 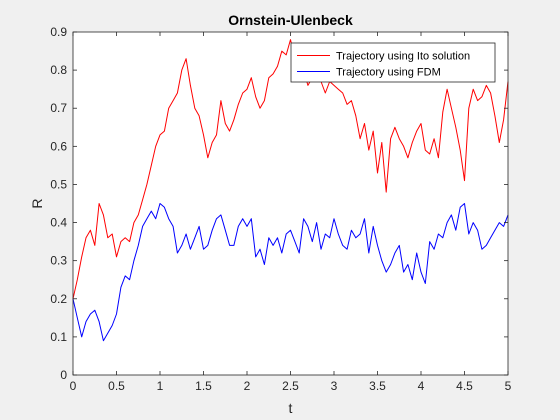 I want to click on x-tick-label: 2.5, so click(x=290, y=386).